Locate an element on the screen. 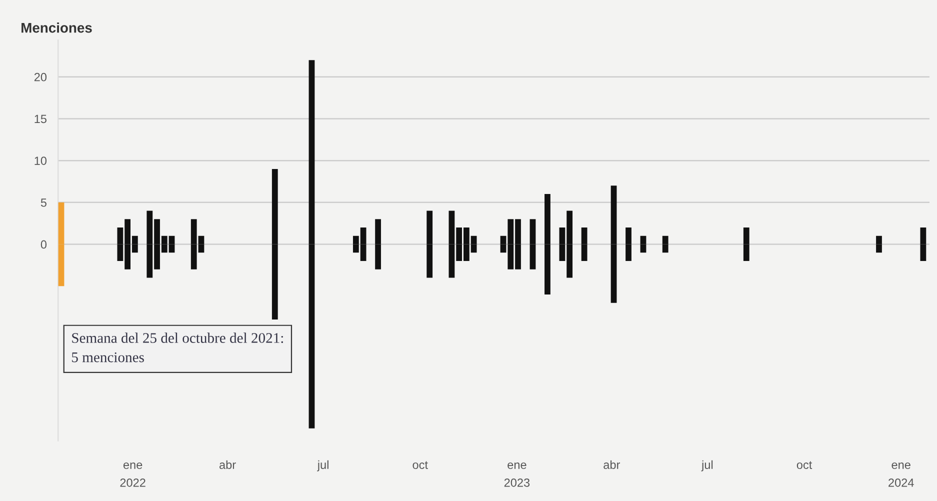 The image size is (937, 501). y-tick-label: 15 is located at coordinates (40, 119).